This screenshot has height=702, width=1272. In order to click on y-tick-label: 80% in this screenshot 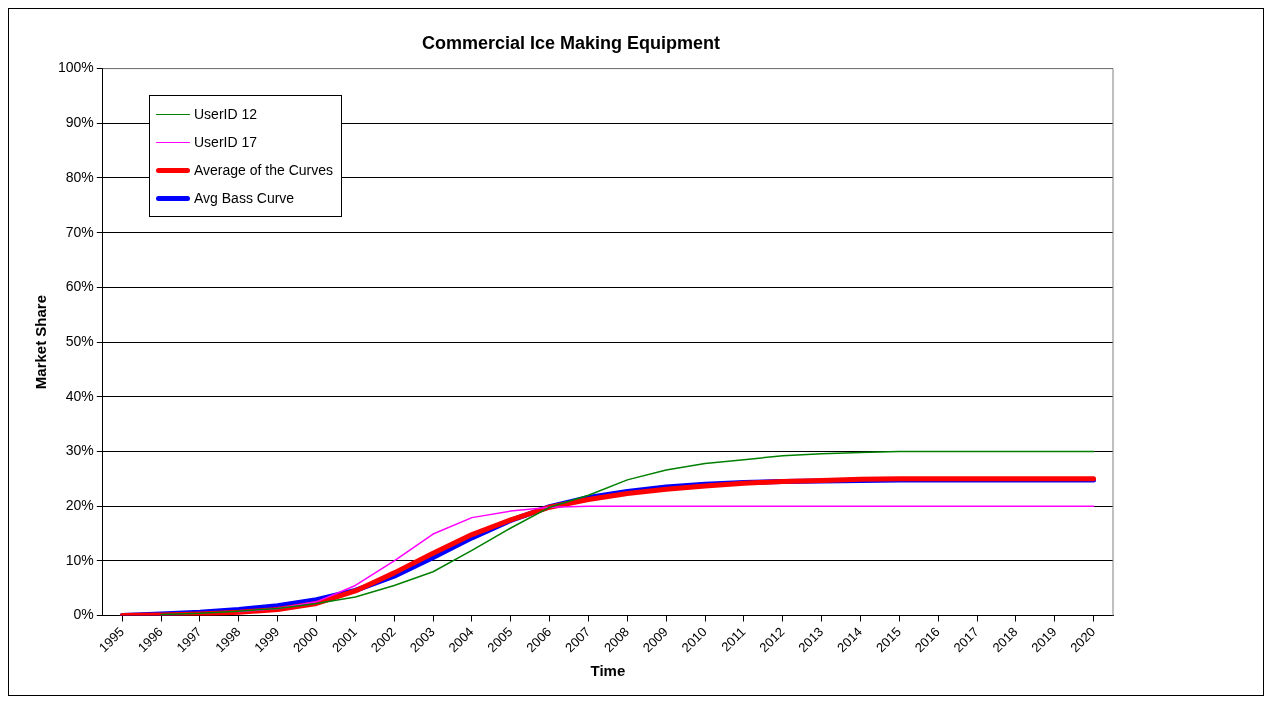, I will do `click(79, 176)`.